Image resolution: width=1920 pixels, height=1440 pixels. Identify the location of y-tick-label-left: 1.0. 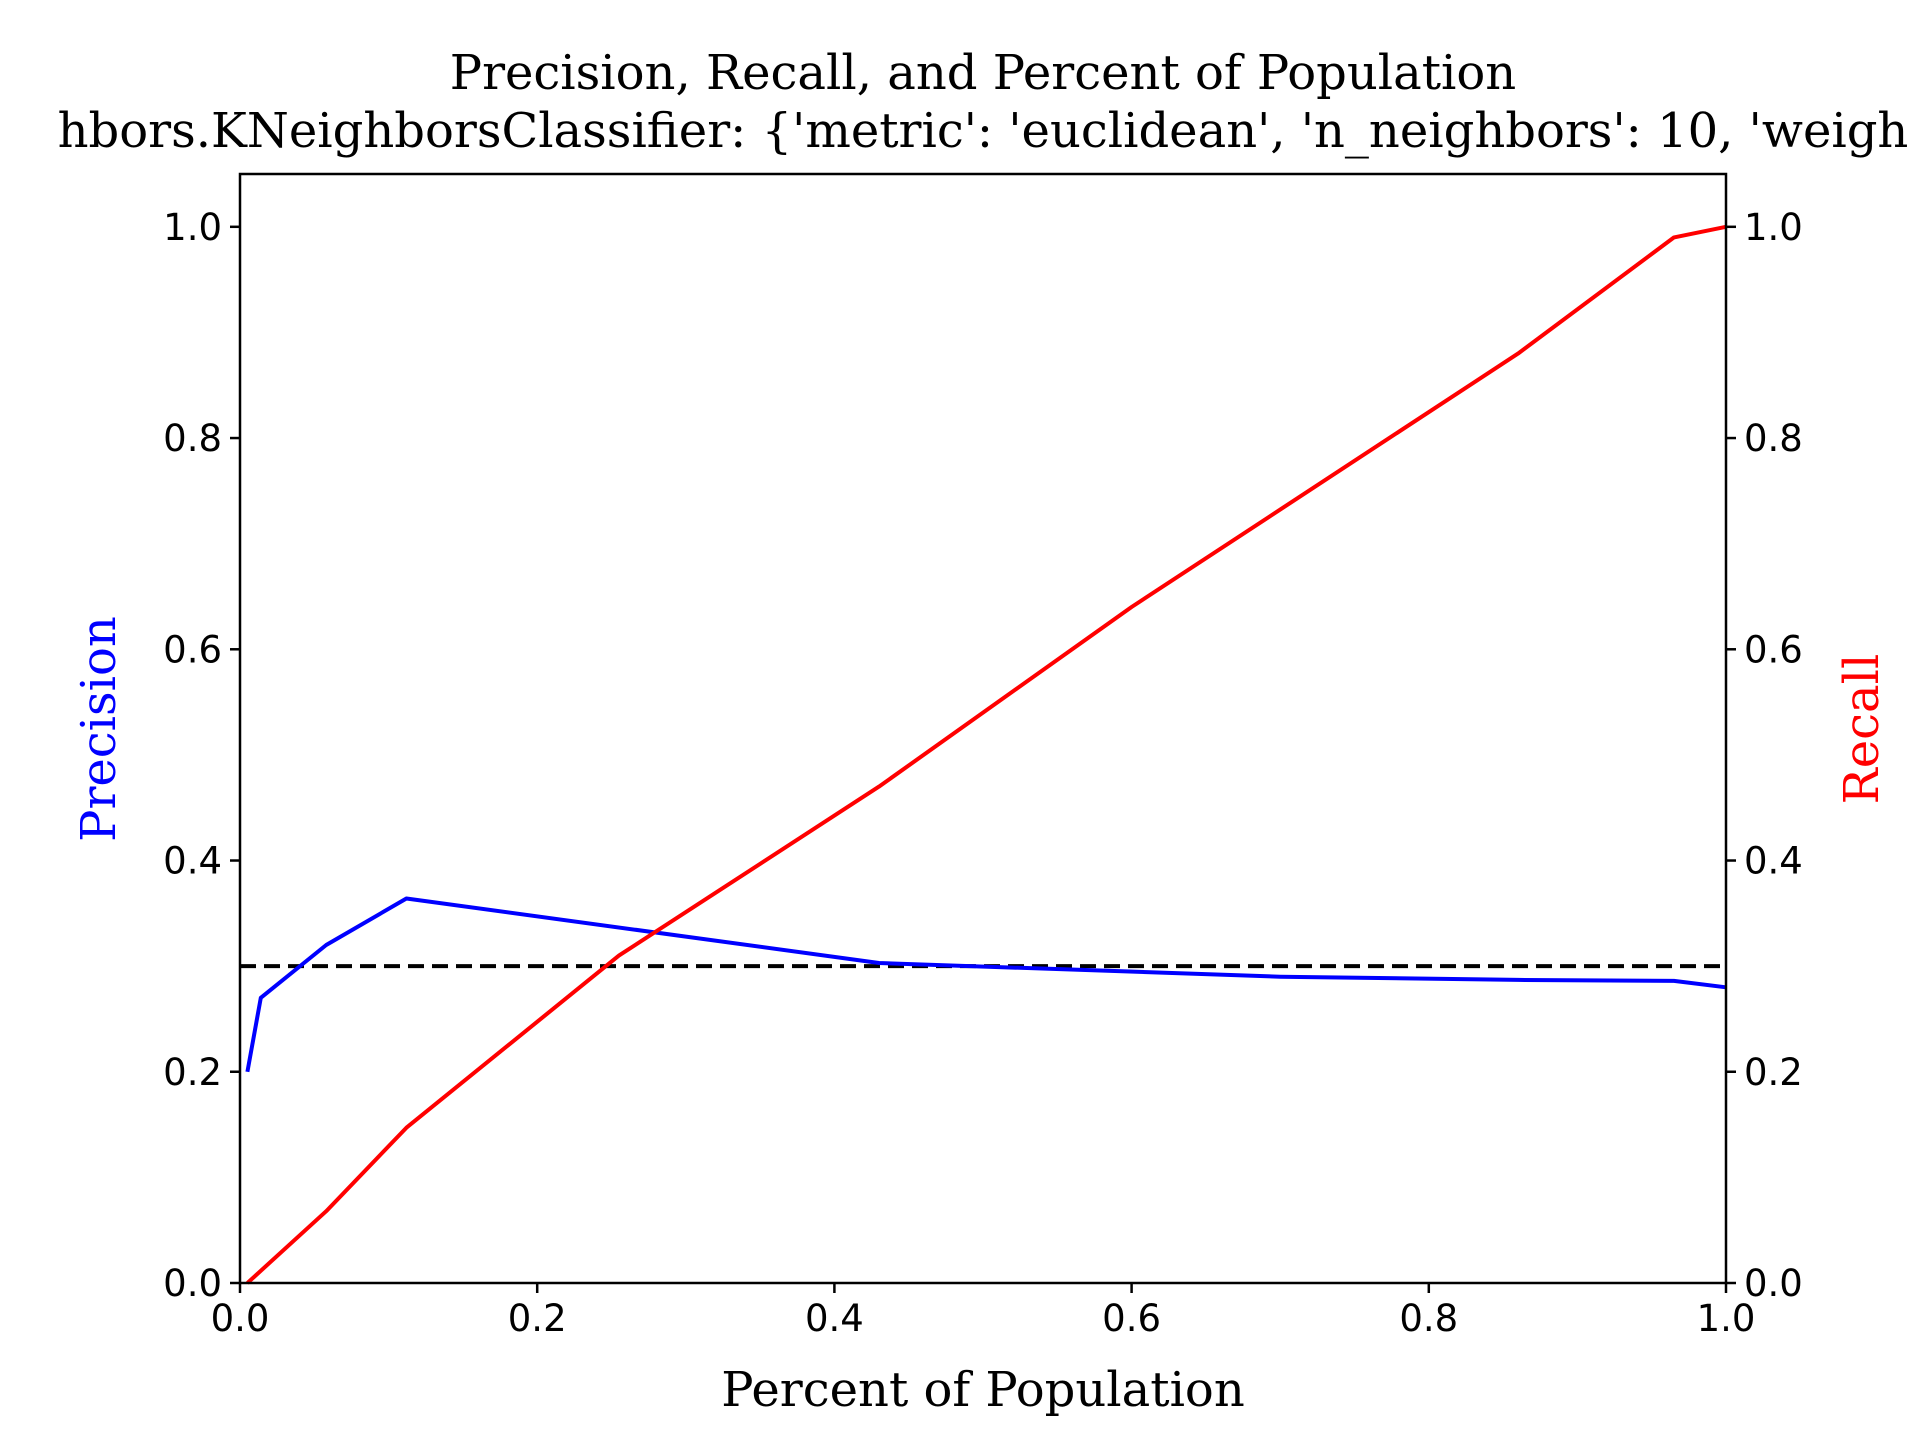
(192, 227).